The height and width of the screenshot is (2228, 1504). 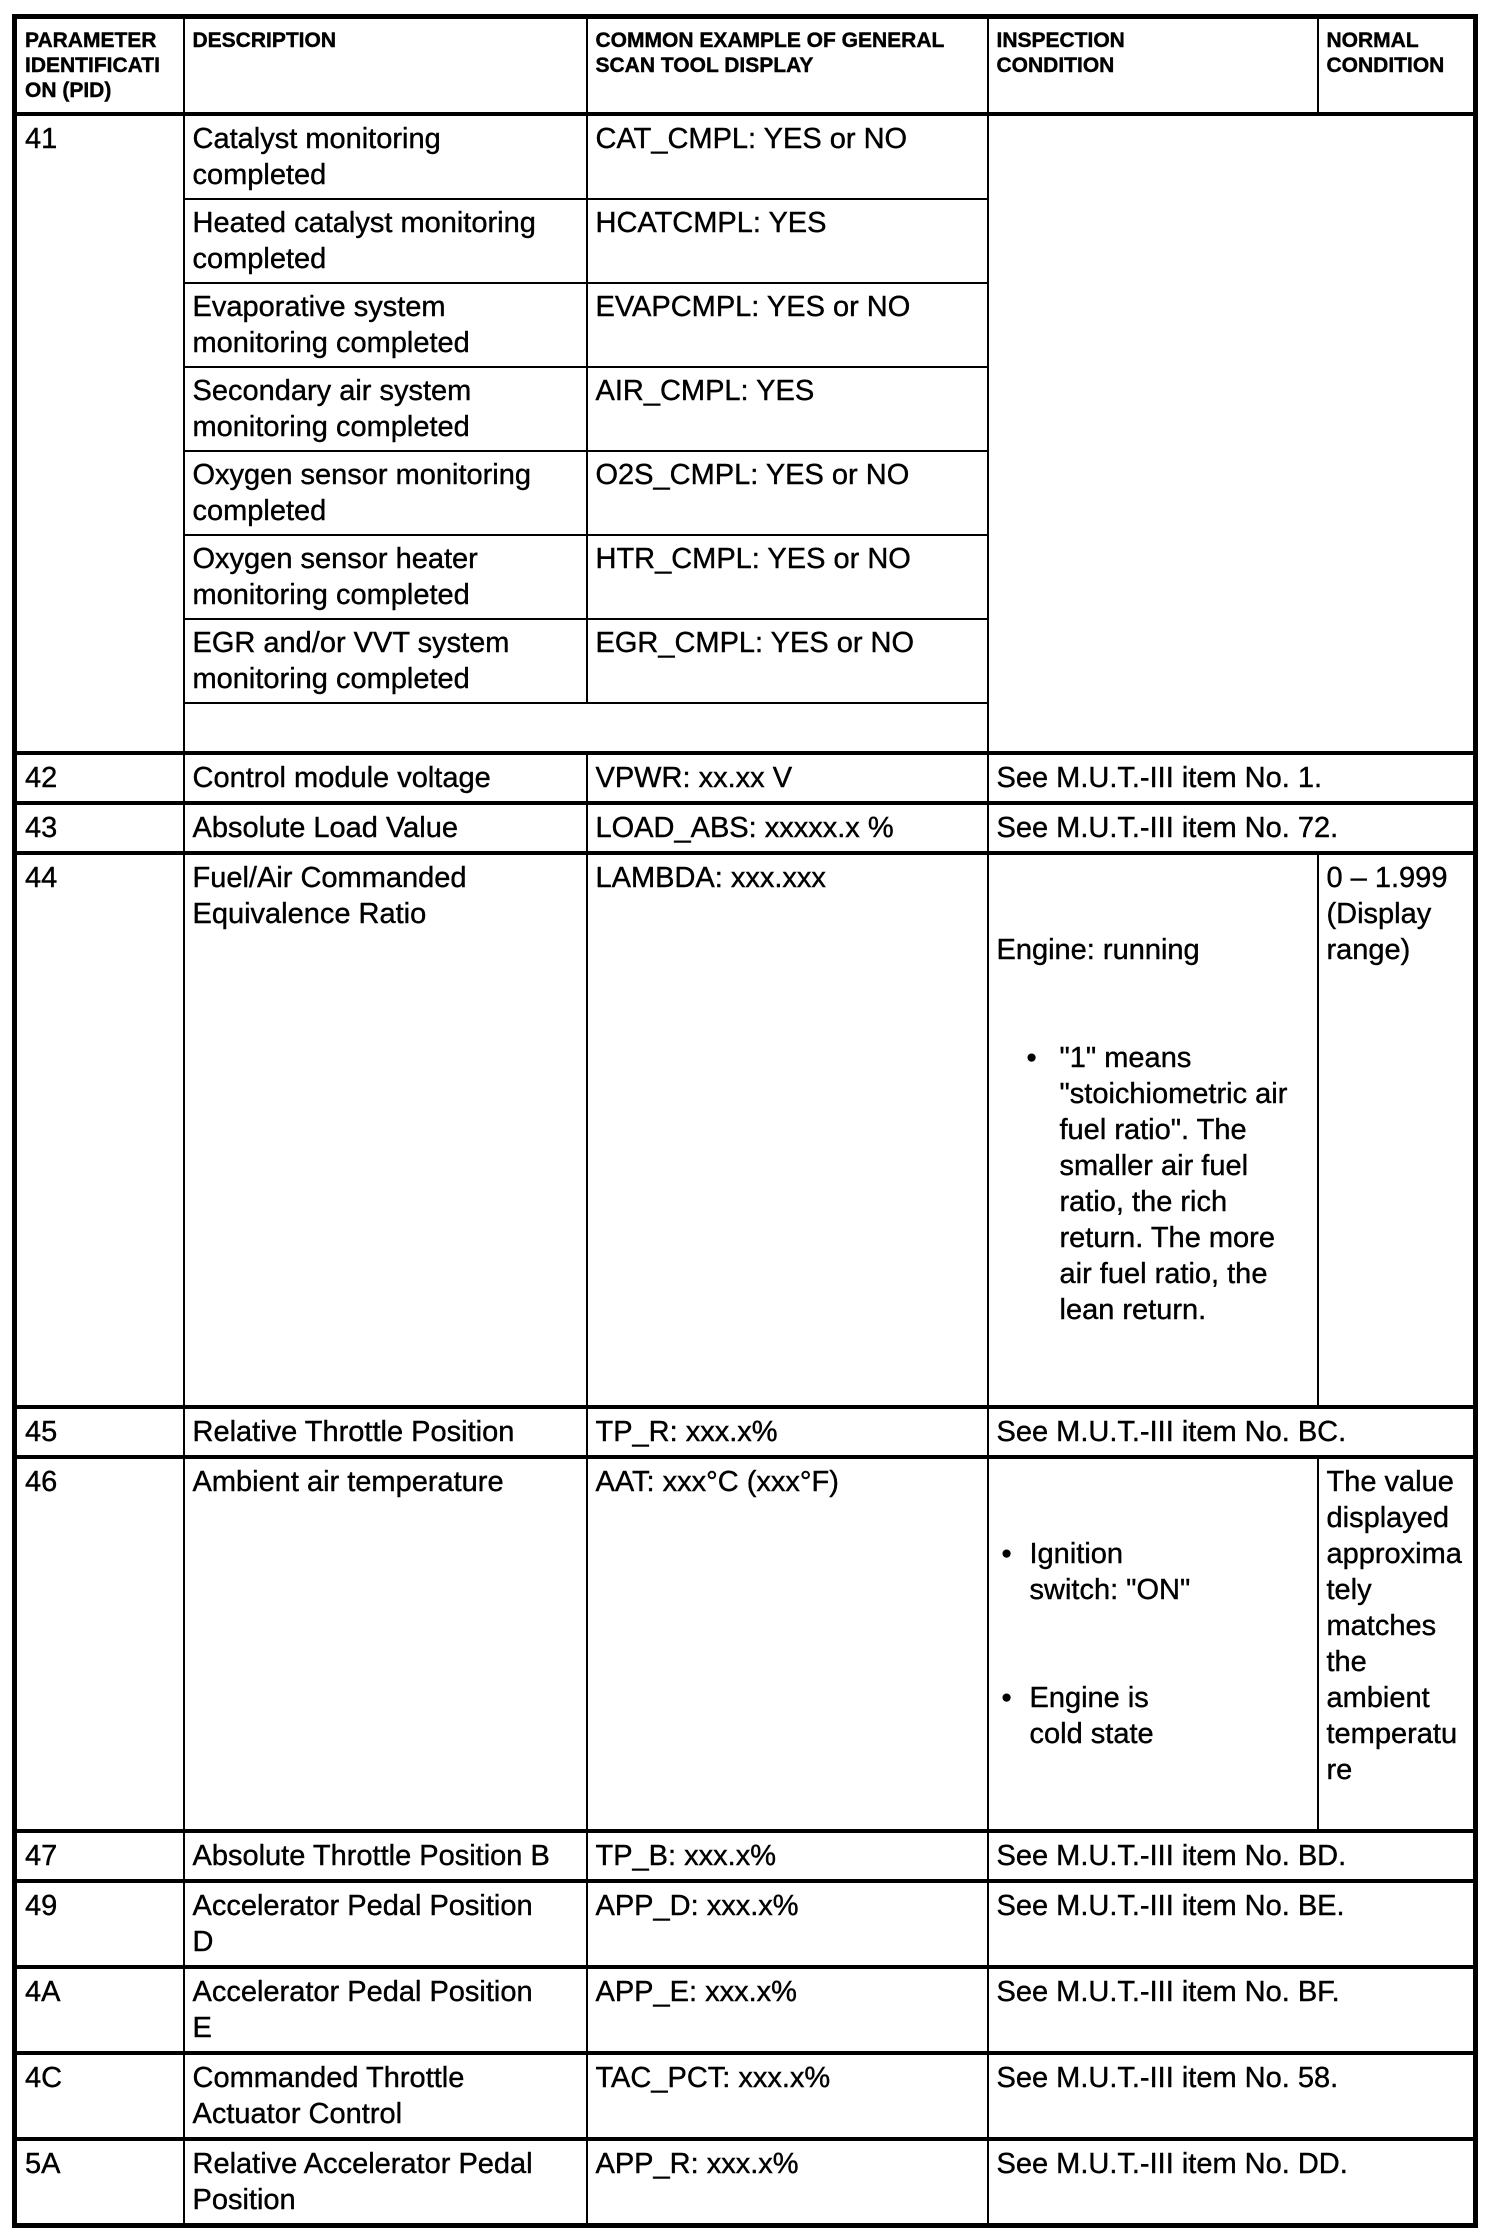 I want to click on display-cell: HTR_CMPL: YES or NO, so click(x=787, y=577).